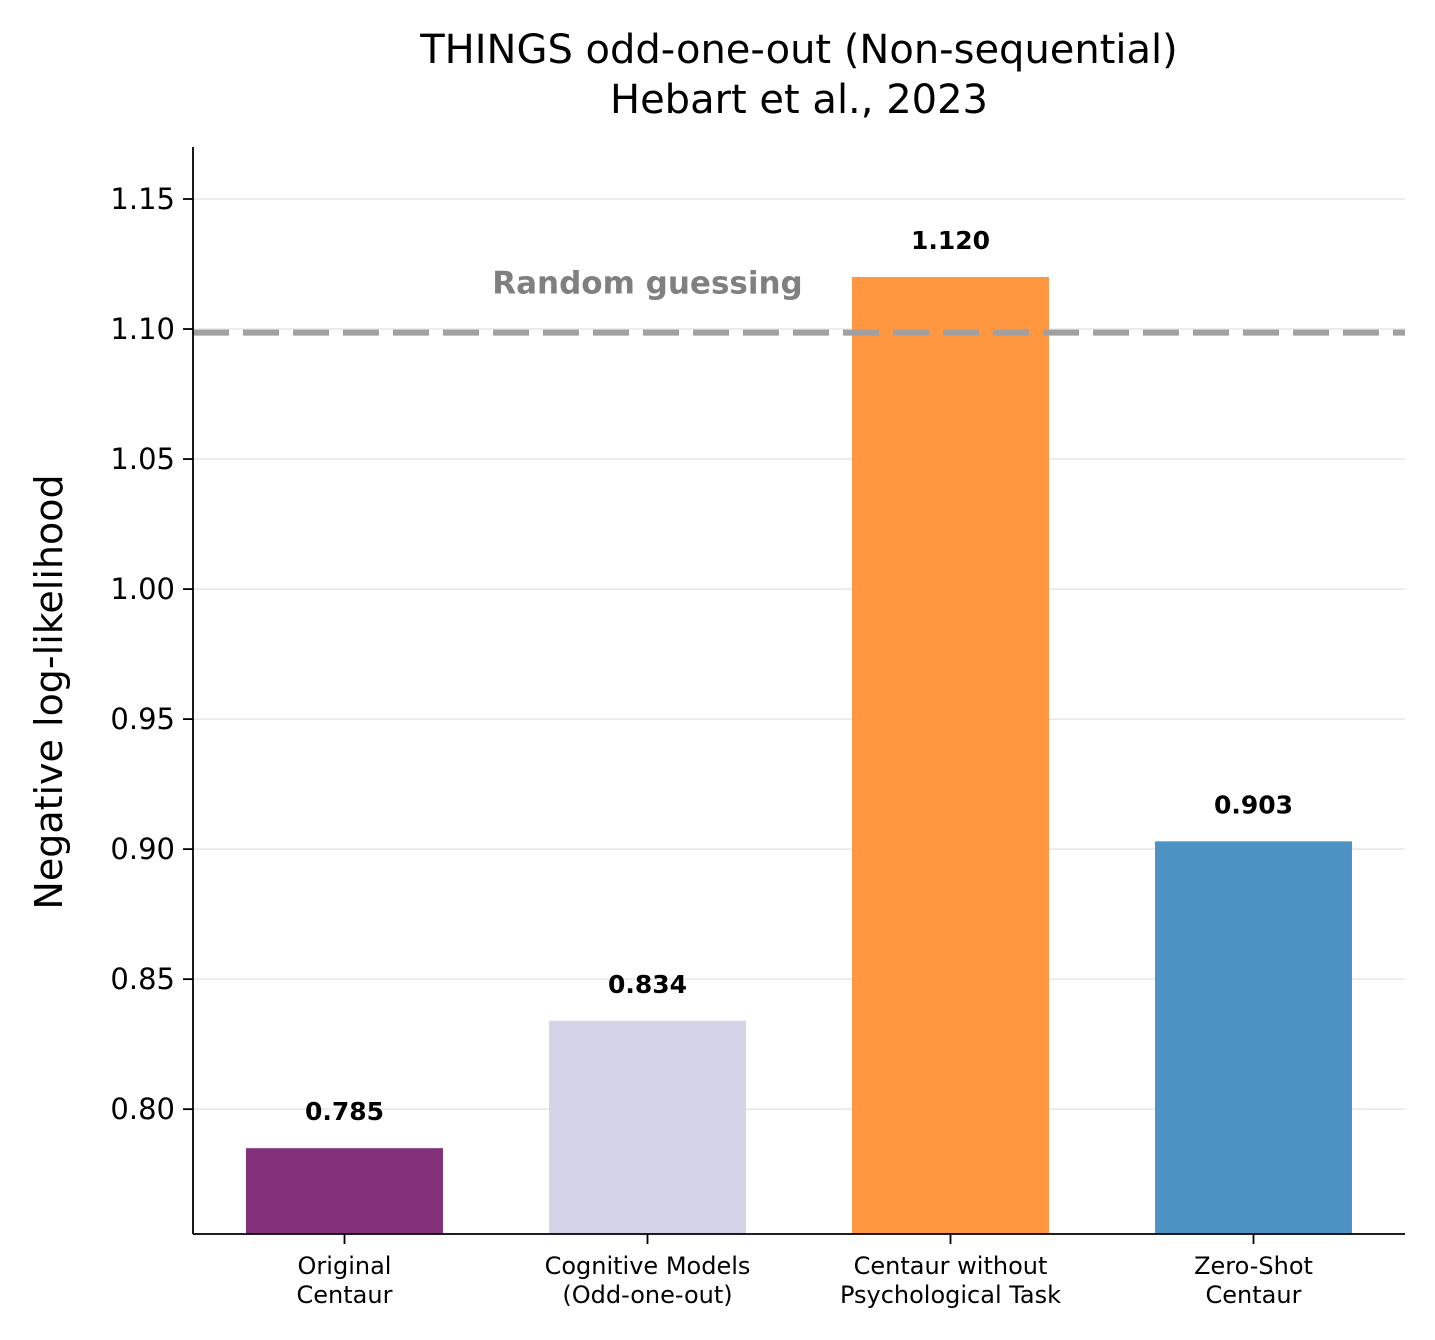 The width and height of the screenshot is (1435, 1340). Describe the element at coordinates (344, 1111) in the screenshot. I see `value-label: 0.785` at that location.